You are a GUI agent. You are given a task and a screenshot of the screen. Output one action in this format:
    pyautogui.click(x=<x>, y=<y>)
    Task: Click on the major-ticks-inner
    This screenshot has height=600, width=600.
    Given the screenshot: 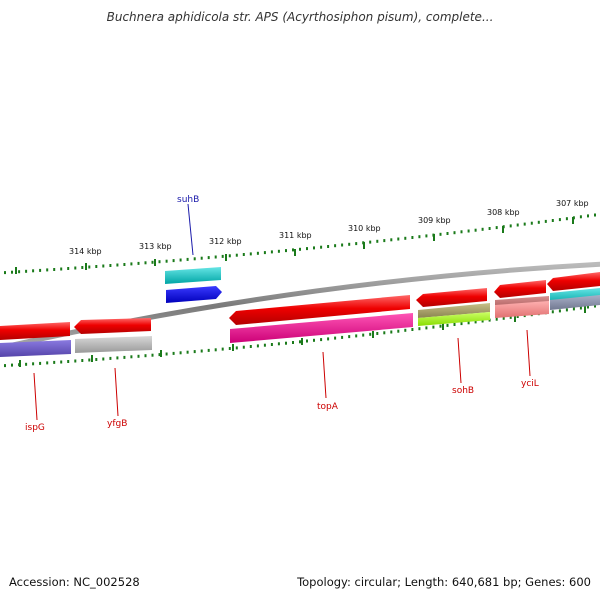 What is the action you would take?
    pyautogui.click(x=302, y=336)
    